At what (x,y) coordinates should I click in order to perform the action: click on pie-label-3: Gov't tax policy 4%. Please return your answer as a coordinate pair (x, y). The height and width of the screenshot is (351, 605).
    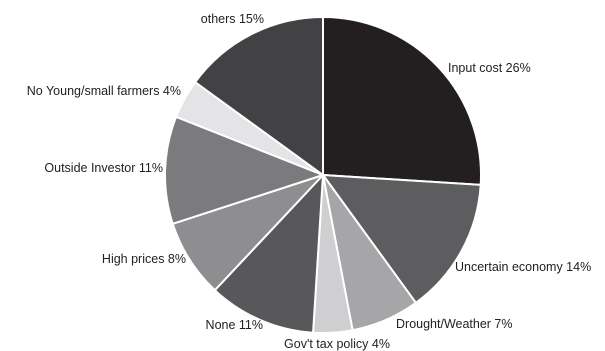
    Looking at the image, I should click on (337, 344).